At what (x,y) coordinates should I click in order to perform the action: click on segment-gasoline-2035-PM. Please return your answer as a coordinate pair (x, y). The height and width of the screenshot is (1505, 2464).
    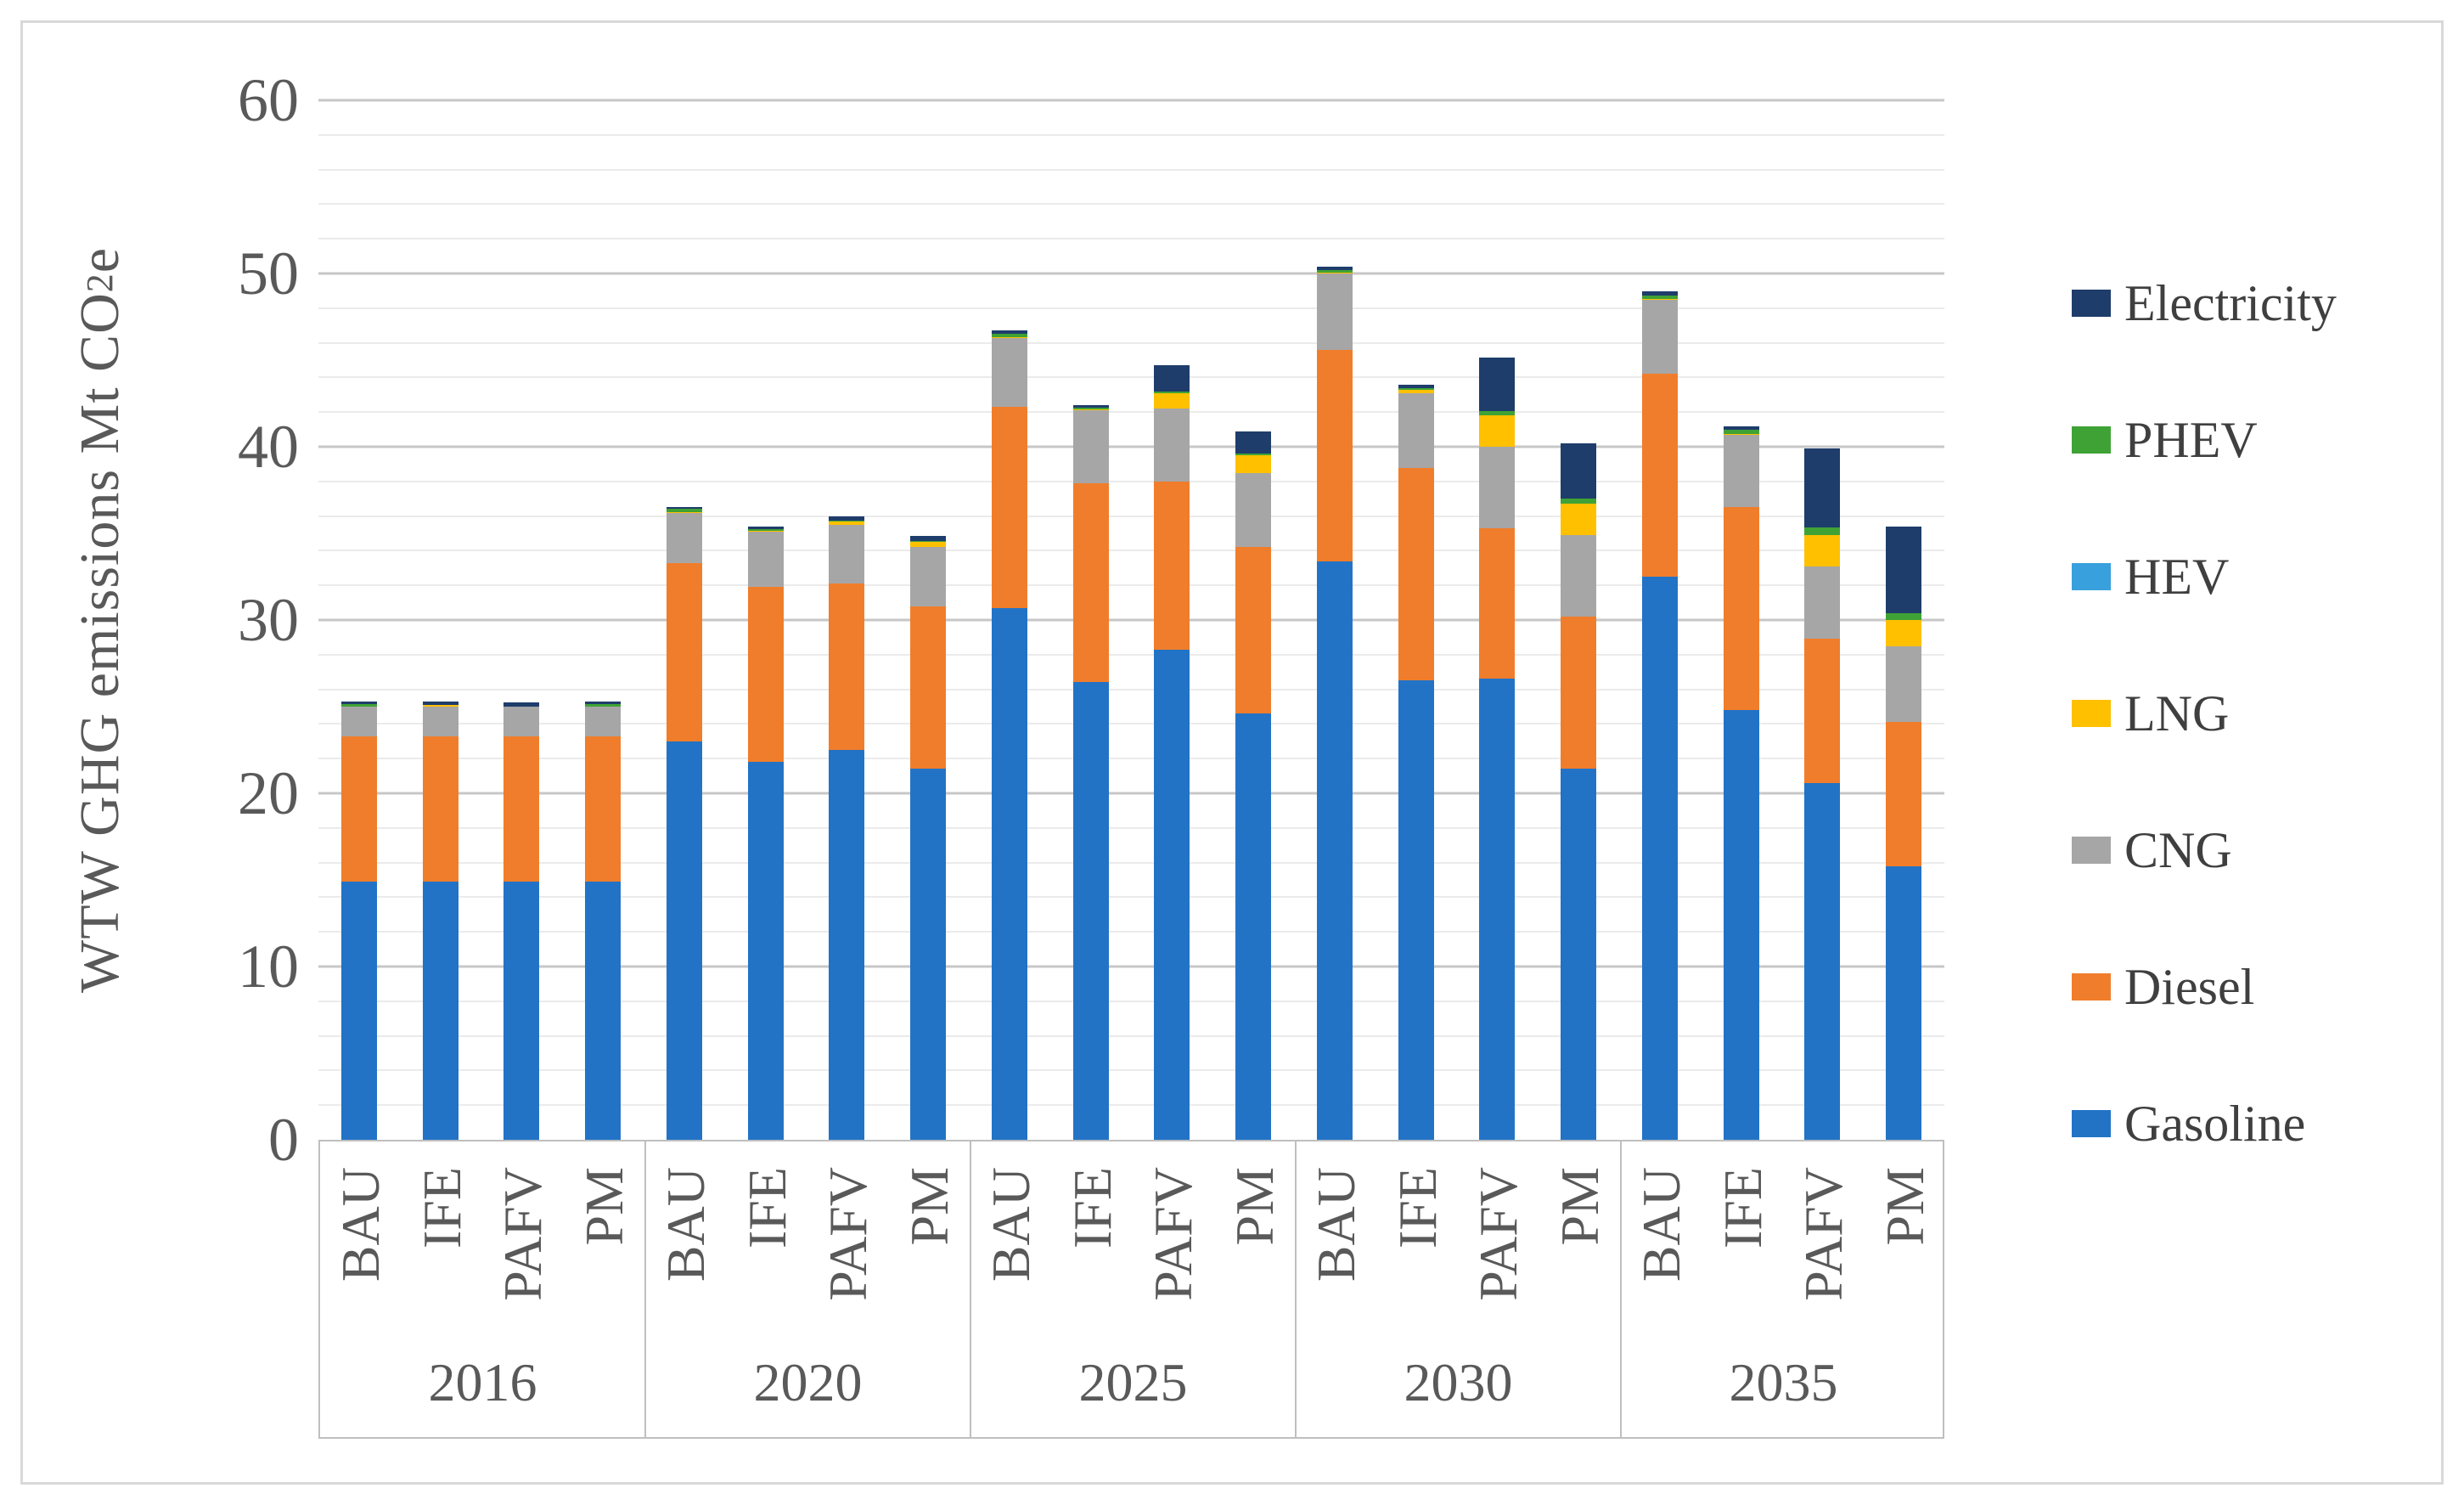
    Looking at the image, I should click on (1904, 1002).